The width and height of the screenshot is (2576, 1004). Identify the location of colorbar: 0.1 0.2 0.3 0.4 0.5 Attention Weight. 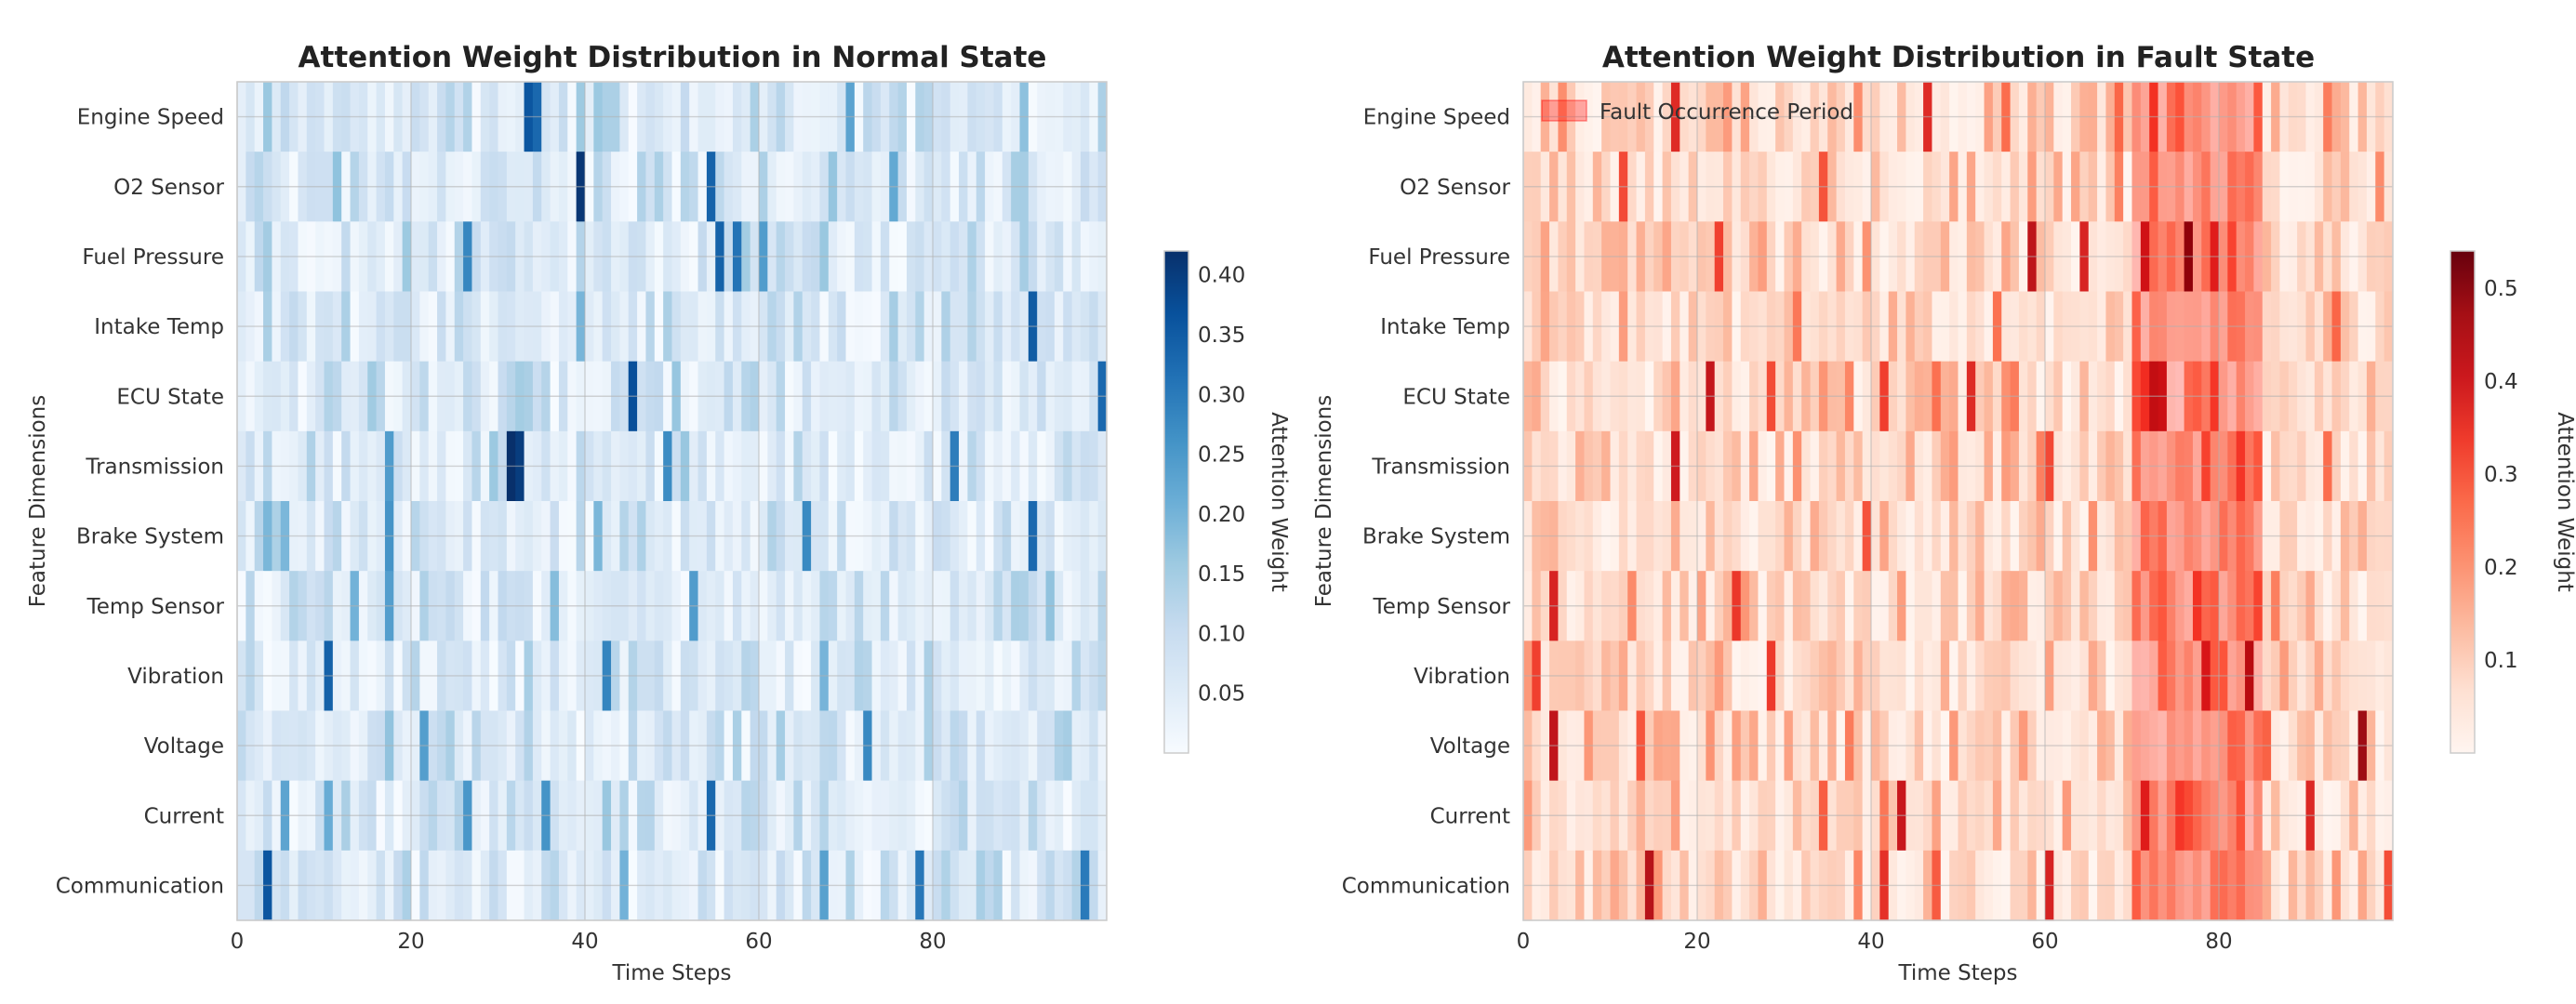
(2513, 502).